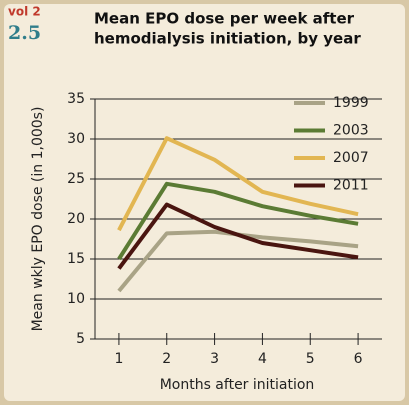  I want to click on x-tick-label: 3, so click(214, 359).